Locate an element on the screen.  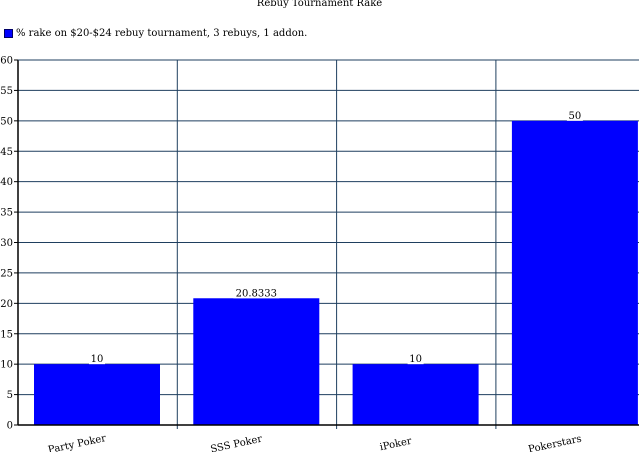
x-tick-label: Pokerstars is located at coordinates (554, 443).